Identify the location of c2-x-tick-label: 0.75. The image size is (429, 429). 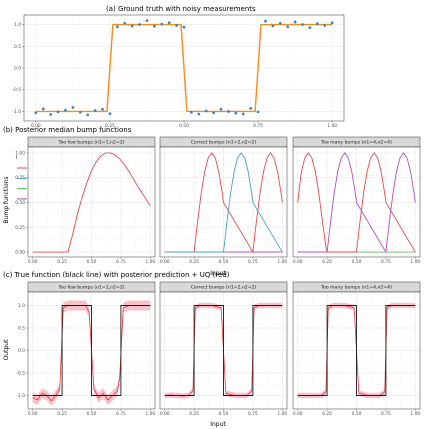
(253, 414).